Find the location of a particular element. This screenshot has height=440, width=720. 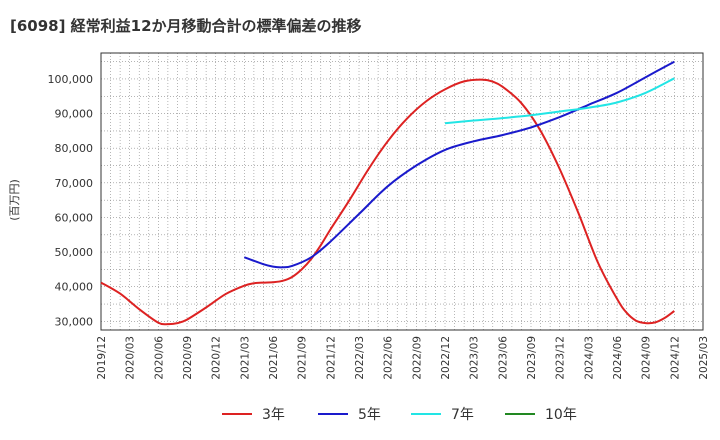

x-tick-label: 2022/03 is located at coordinates (360, 358).